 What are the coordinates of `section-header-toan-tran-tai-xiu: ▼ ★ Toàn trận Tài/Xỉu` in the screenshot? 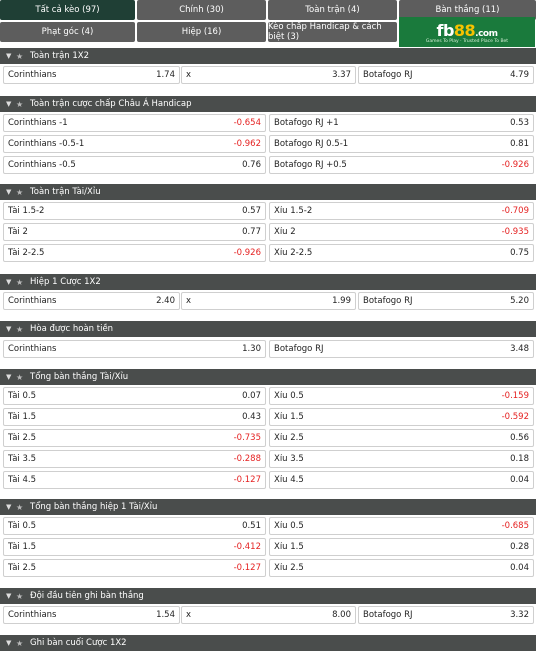 It's located at (268, 192).